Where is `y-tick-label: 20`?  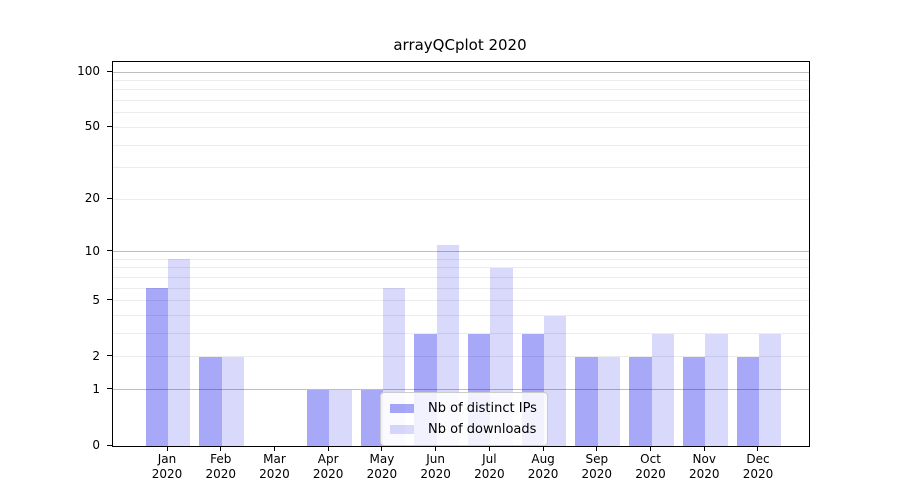 y-tick-label: 20 is located at coordinates (92, 198).